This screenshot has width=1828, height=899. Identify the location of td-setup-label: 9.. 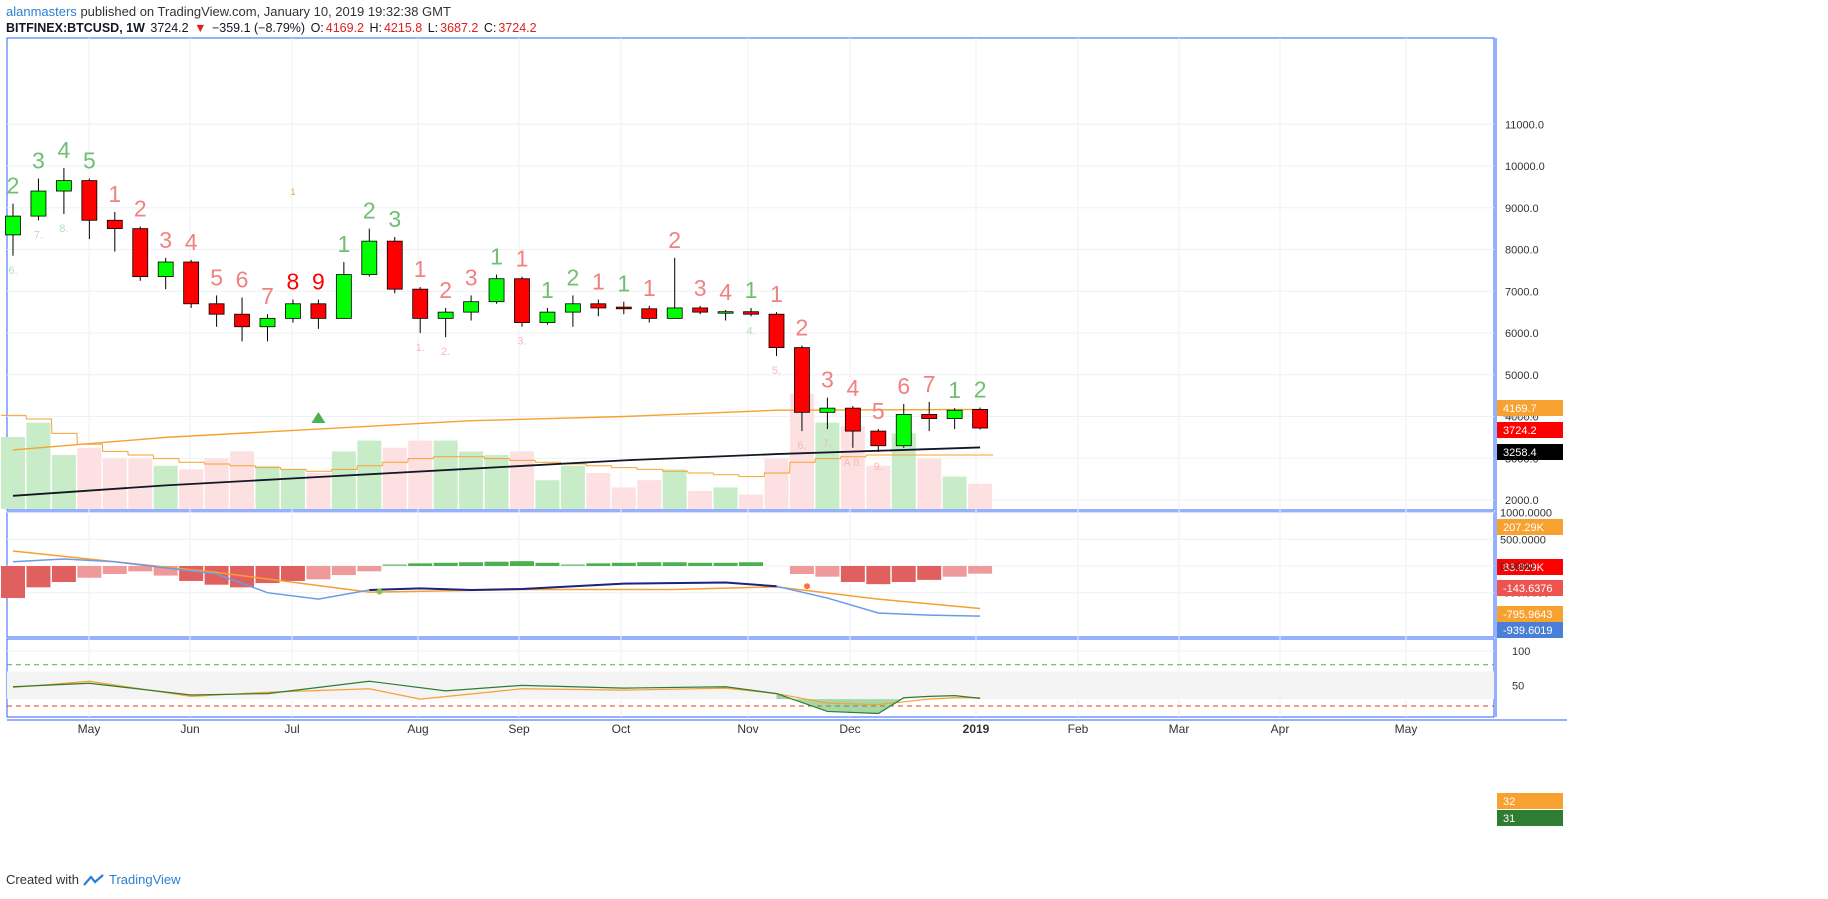
(878, 467).